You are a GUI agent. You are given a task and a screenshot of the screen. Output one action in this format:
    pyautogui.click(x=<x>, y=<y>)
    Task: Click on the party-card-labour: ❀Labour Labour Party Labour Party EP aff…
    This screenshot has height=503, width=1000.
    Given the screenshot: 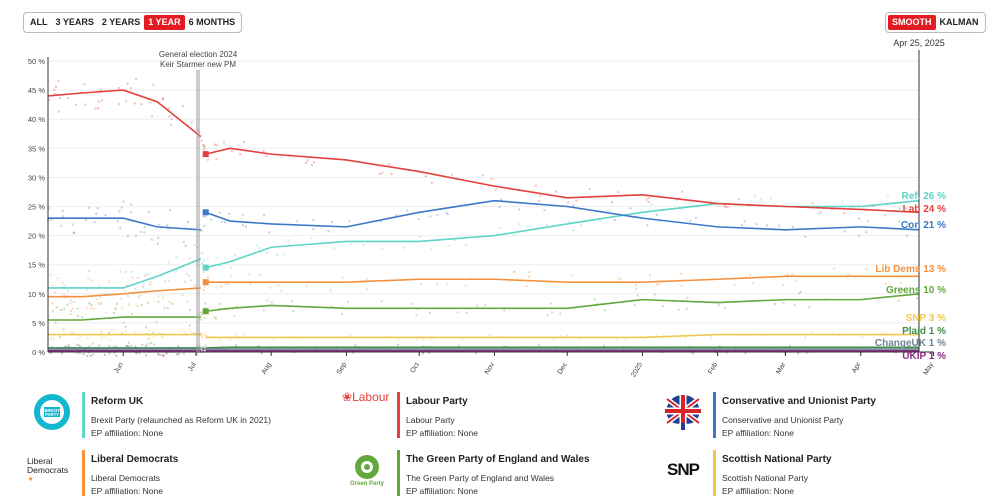 What is the action you would take?
    pyautogui.click(x=492, y=413)
    